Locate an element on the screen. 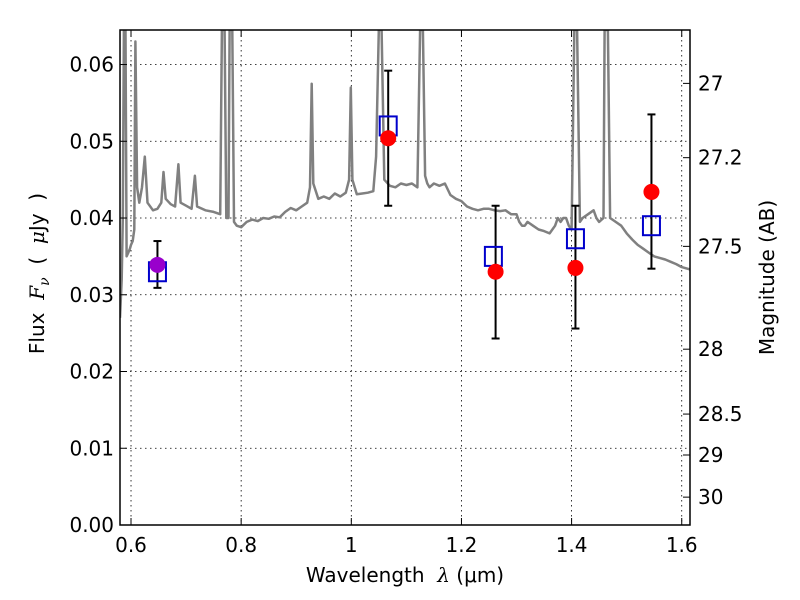  y-tick-label: 0.00 is located at coordinates (91, 525).